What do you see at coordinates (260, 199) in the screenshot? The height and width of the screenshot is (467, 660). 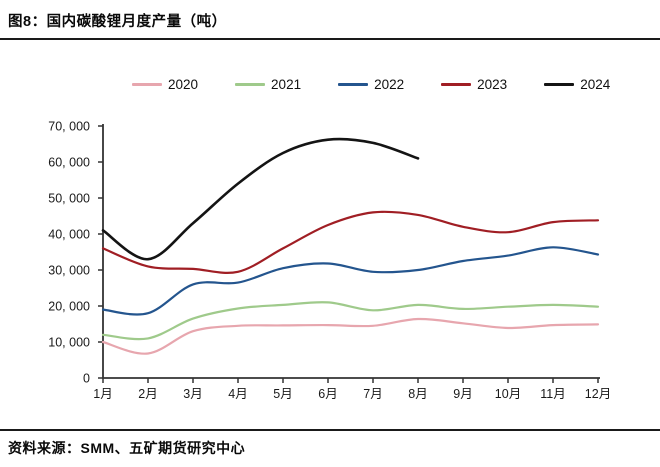 I see `series-line-2024` at bounding box center [260, 199].